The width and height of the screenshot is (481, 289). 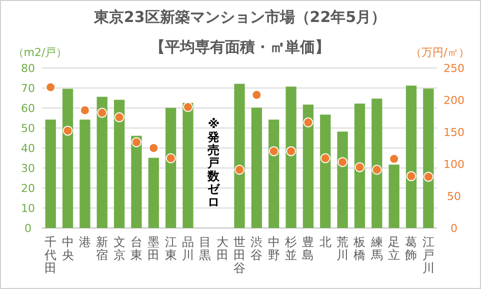 What do you see at coordinates (376, 248) in the screenshot?
I see `x-tick-label: 練馬` at bounding box center [376, 248].